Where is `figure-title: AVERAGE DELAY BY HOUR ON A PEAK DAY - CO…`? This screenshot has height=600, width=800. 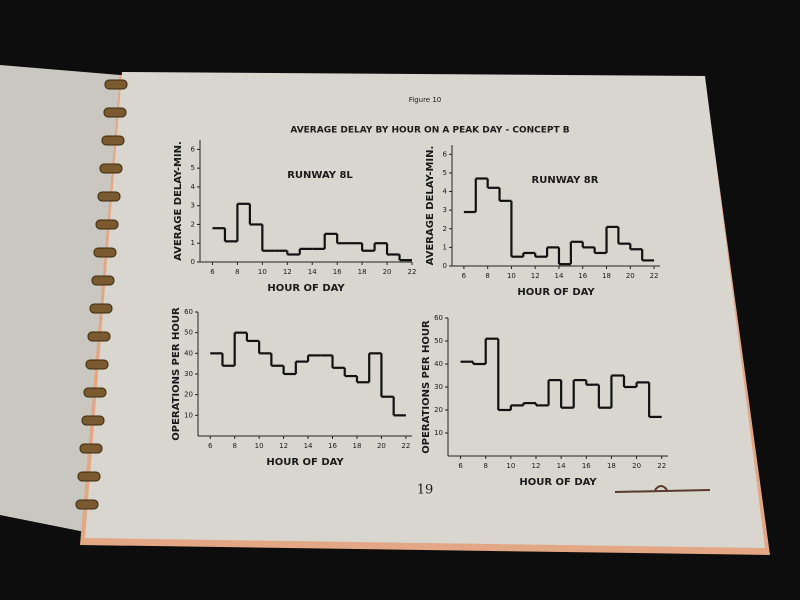
figure-title: AVERAGE DELAY BY HOUR ON A PEAK DAY - CO… is located at coordinates (429, 131).